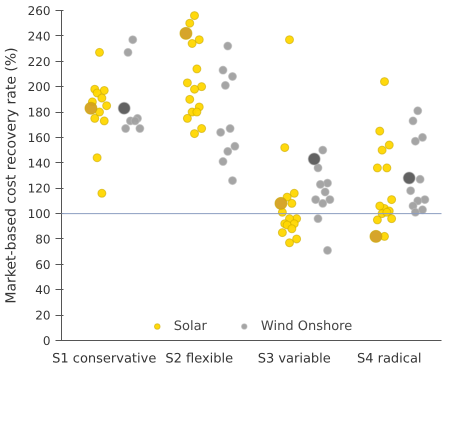  Describe the element at coordinates (12, 175) in the screenshot. I see `y-axis-title: Market-based cost recovery rate (%)` at that location.